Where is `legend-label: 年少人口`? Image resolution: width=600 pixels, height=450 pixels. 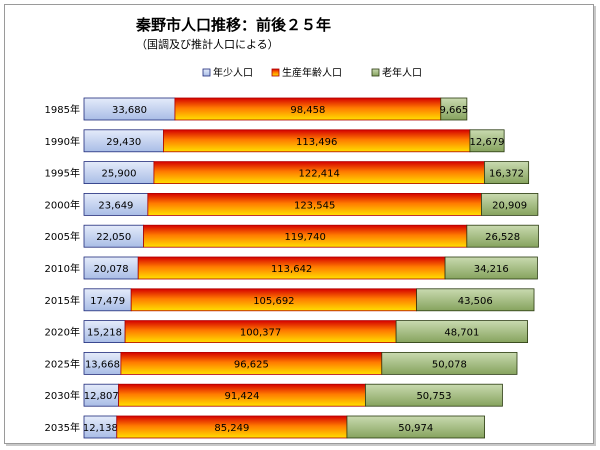
legend-label: 年少人口 is located at coordinates (233, 72).